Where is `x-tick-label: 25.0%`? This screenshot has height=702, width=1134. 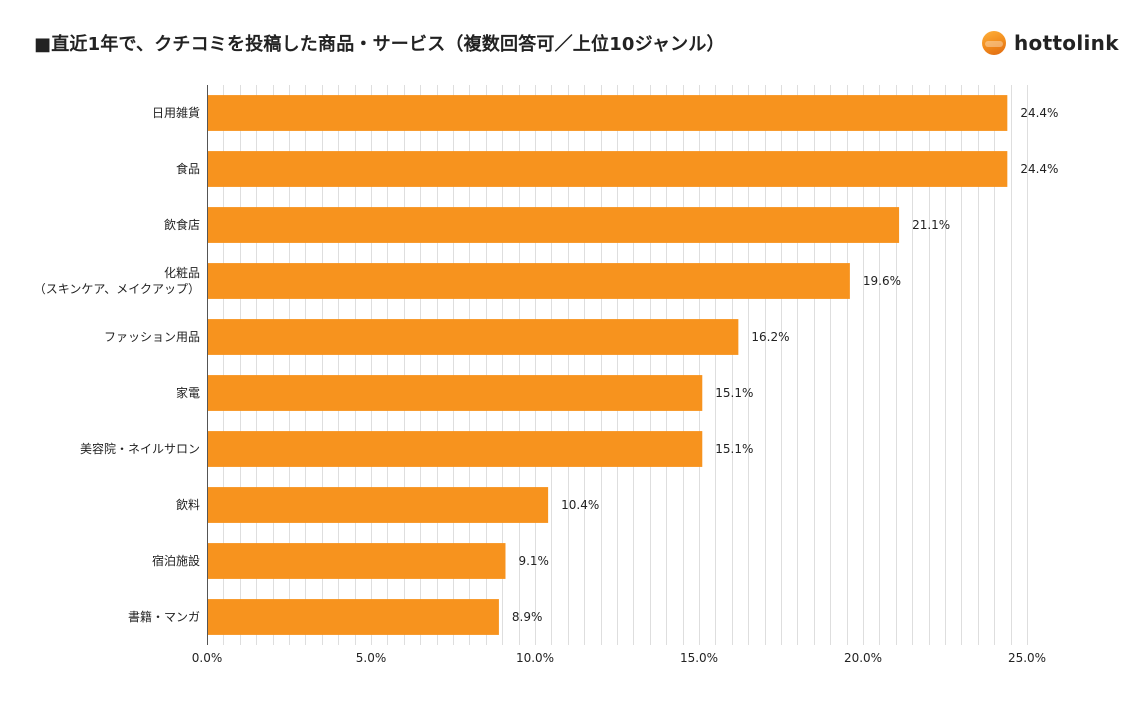
x-tick-label: 25.0% is located at coordinates (1027, 658).